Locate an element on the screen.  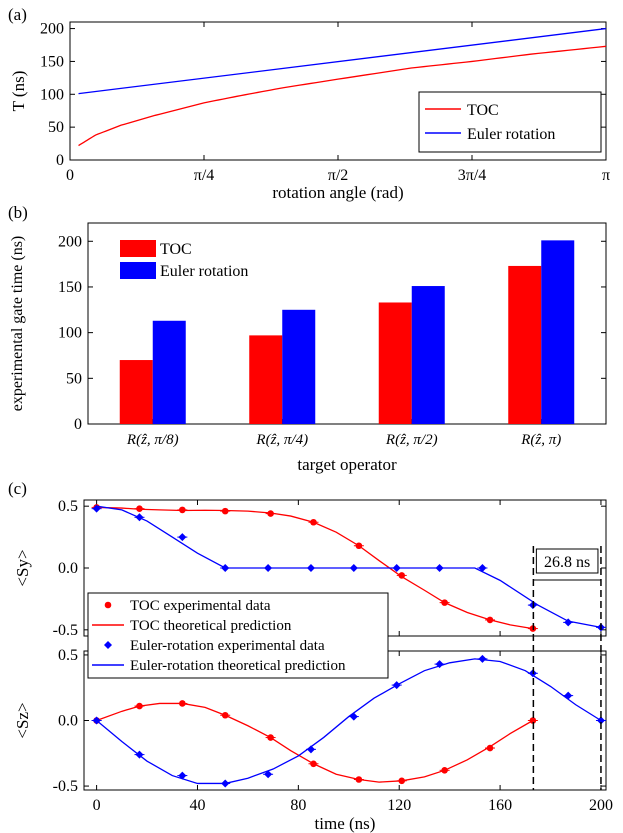
panel-a-ytick-label: 150 is located at coordinates (52, 61).